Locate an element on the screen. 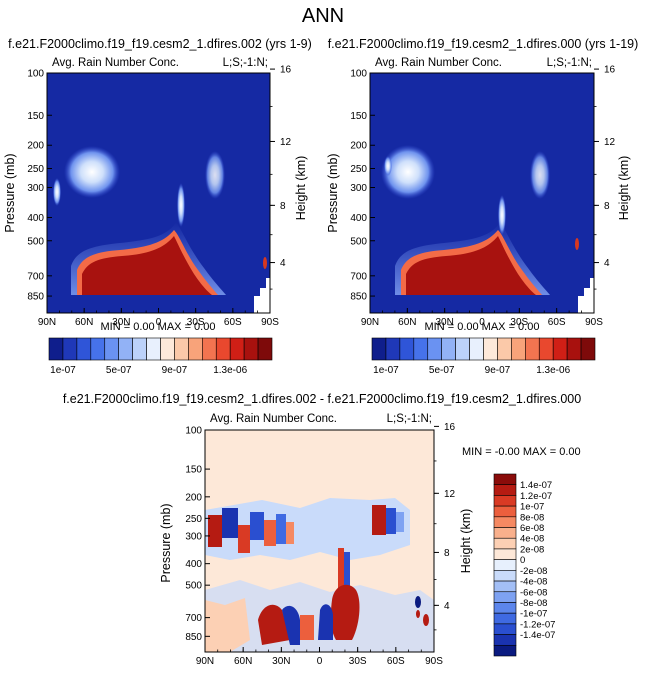 The width and height of the screenshot is (647, 680). left-title-2: Avg. Rain Number Conc. is located at coordinates (438, 63).